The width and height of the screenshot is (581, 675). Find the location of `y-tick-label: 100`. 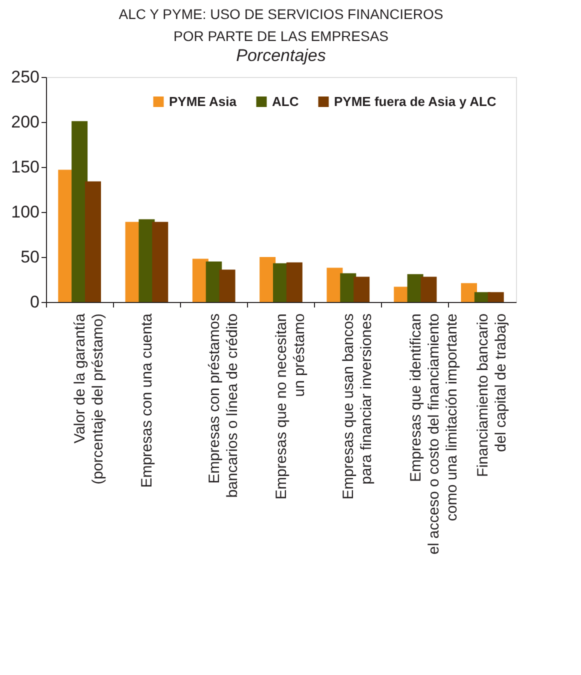

y-tick-label: 100 is located at coordinates (25, 212).